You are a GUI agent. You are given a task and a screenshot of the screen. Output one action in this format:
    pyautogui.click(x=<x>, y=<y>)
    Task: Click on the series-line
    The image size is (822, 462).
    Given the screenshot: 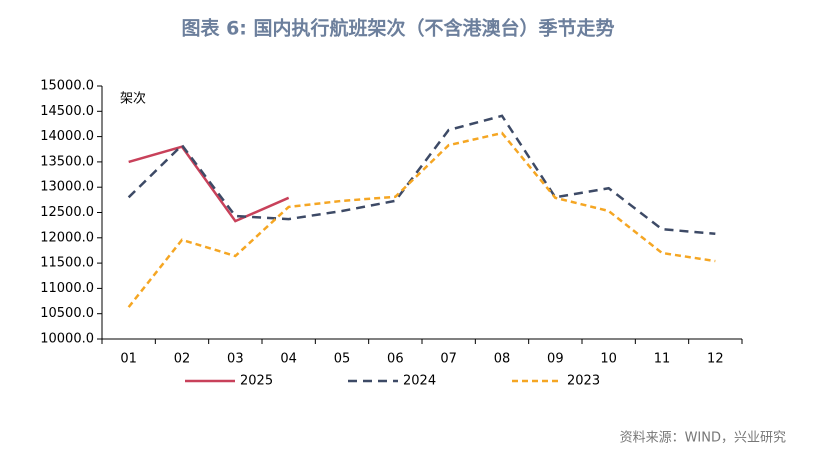 What is the action you would take?
    pyautogui.click(x=209, y=184)
    